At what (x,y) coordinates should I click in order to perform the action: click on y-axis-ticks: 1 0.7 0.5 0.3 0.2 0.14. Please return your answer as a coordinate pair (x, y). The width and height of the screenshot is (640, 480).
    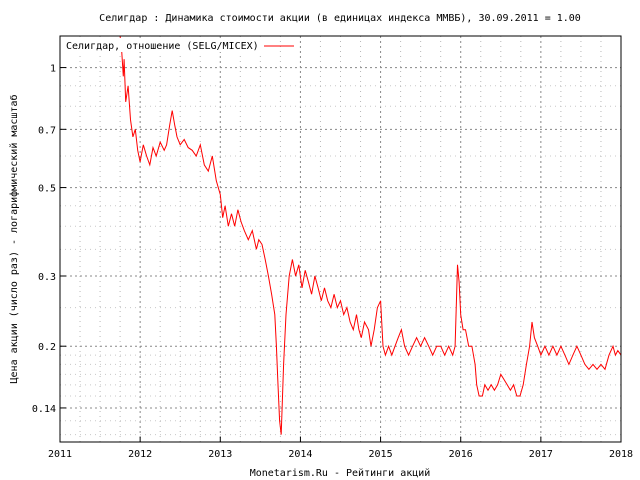
    Looking at the image, I should click on (49, 239).